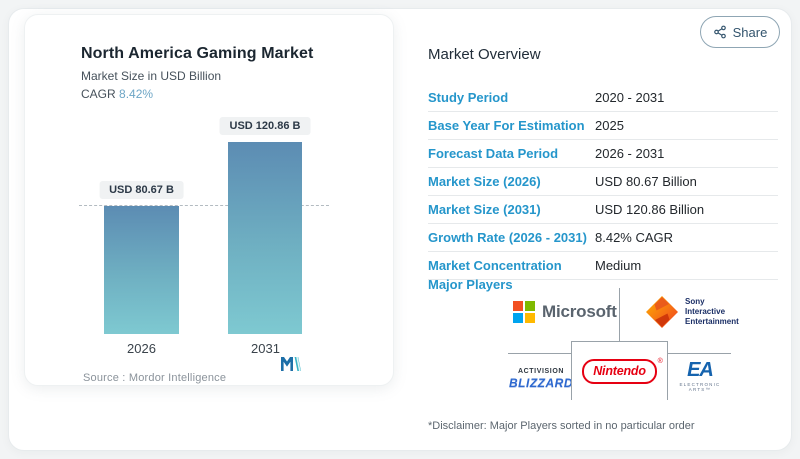 The width and height of the screenshot is (800, 459). I want to click on table-row: Forecast Data Period 2026 - 2031, so click(603, 154).